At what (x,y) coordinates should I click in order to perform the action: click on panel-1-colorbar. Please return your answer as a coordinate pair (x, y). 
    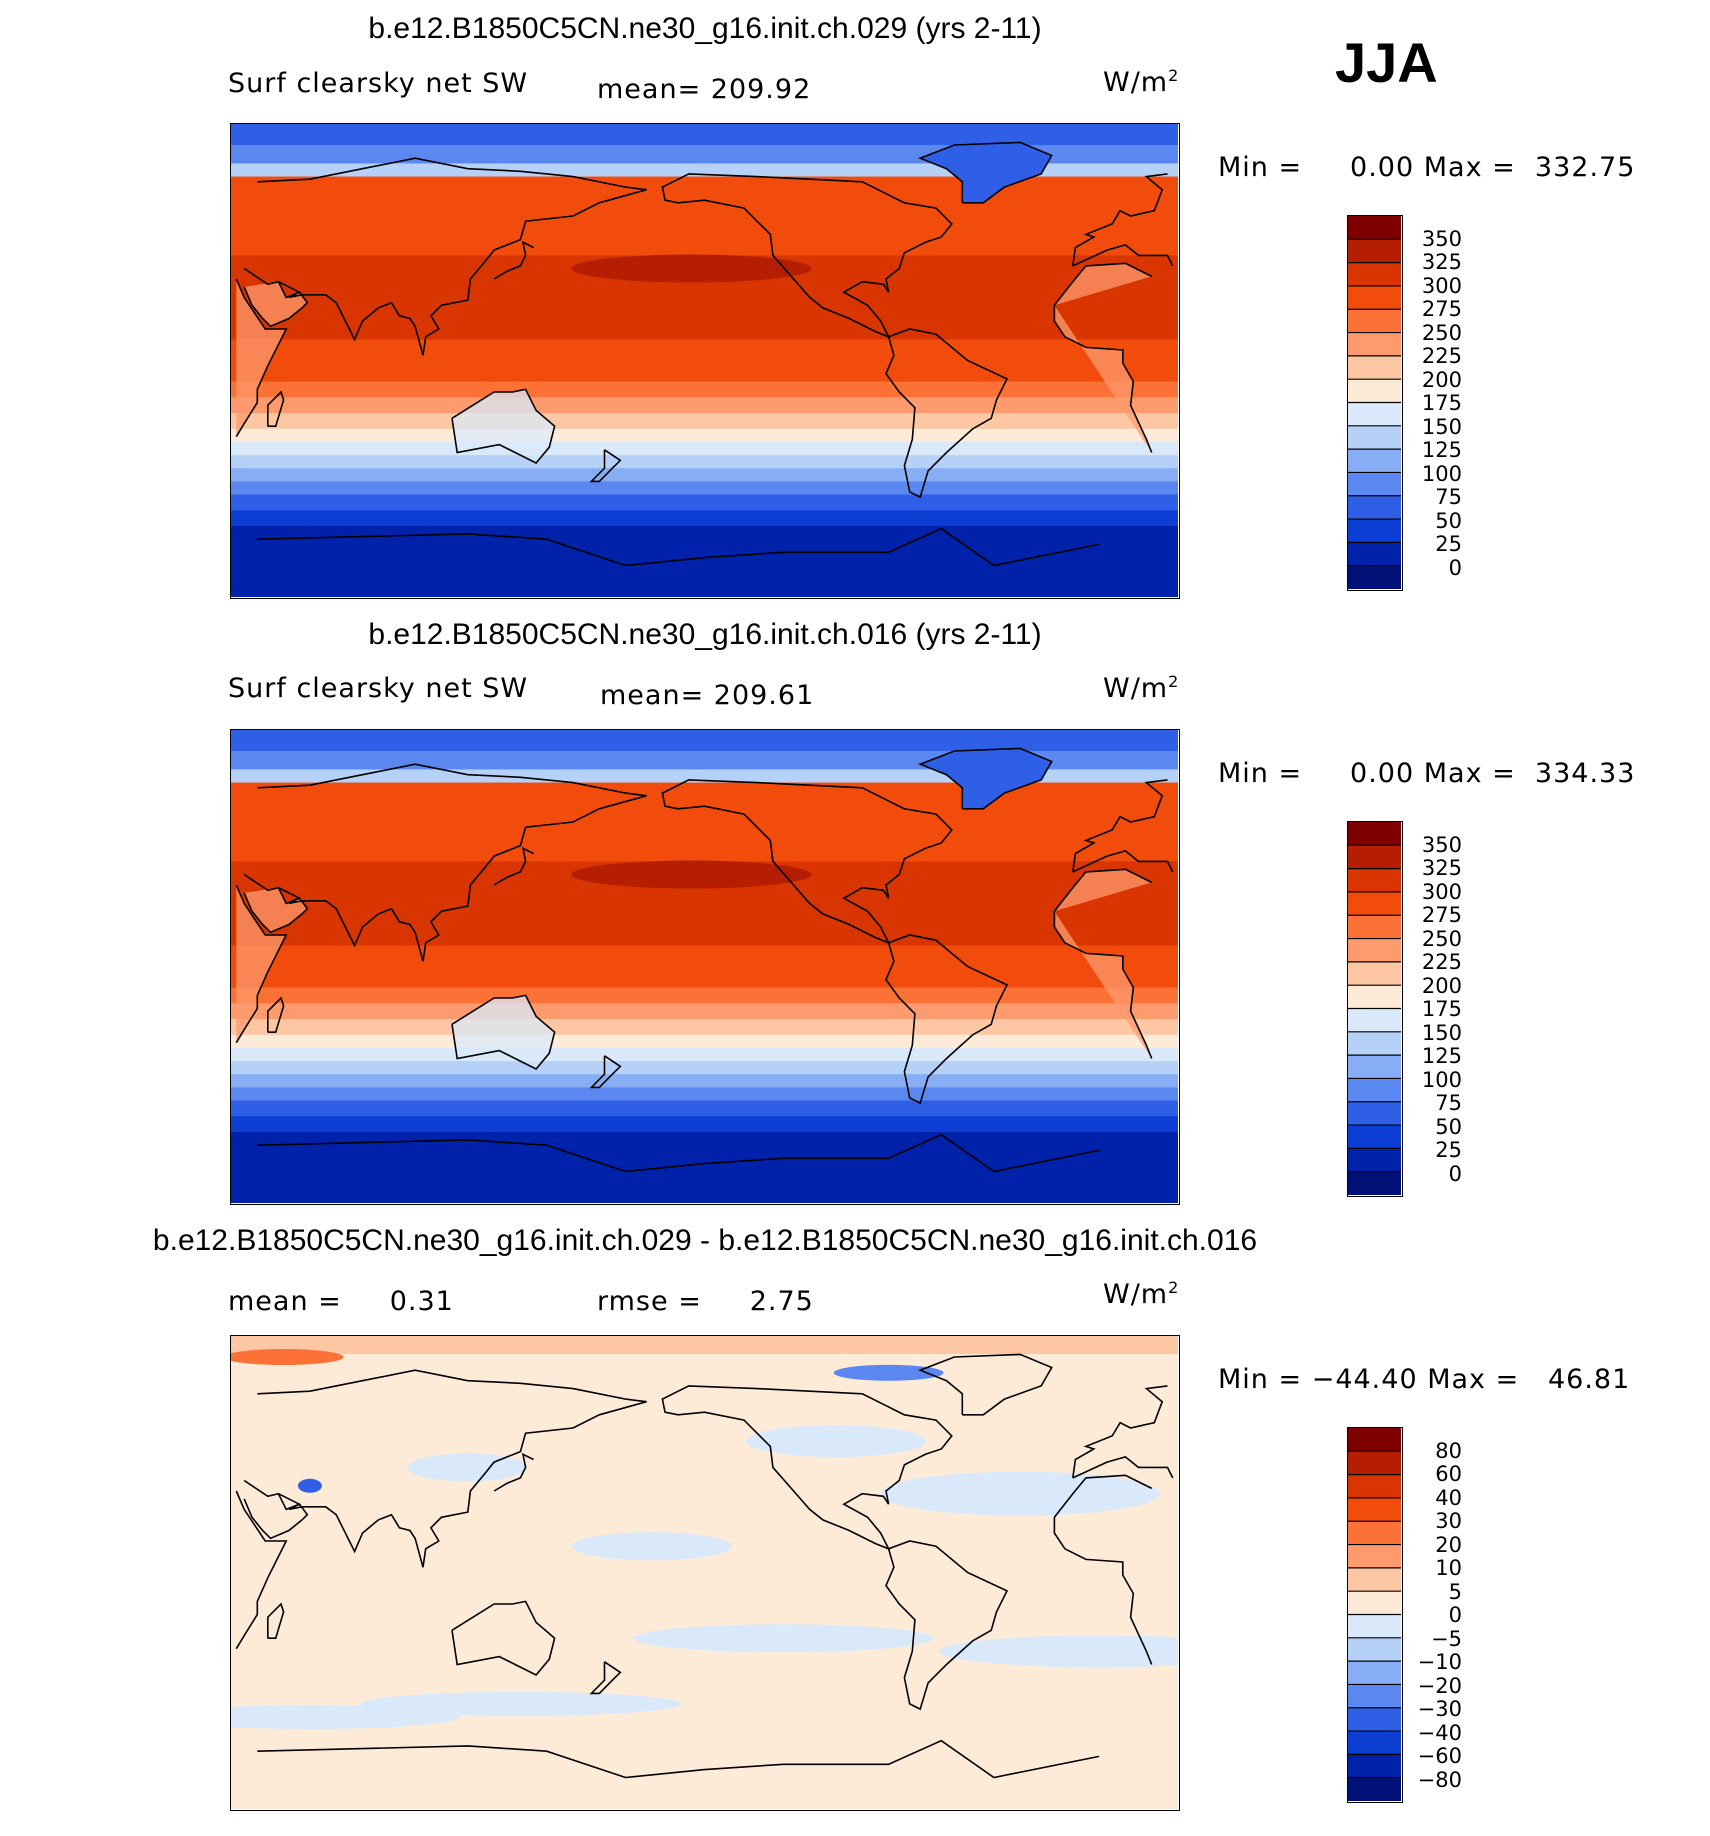
    Looking at the image, I should click on (1375, 403).